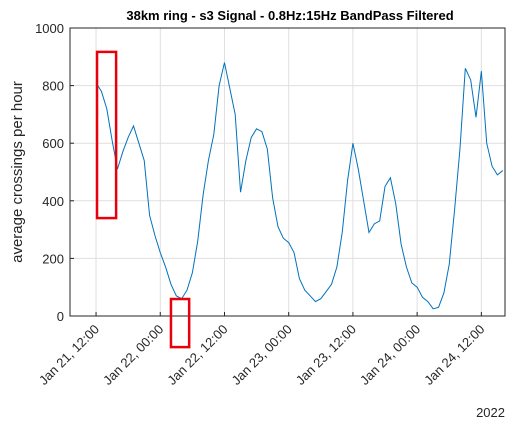  I want to click on y-axis-label: average crossings per hour, so click(17, 172).